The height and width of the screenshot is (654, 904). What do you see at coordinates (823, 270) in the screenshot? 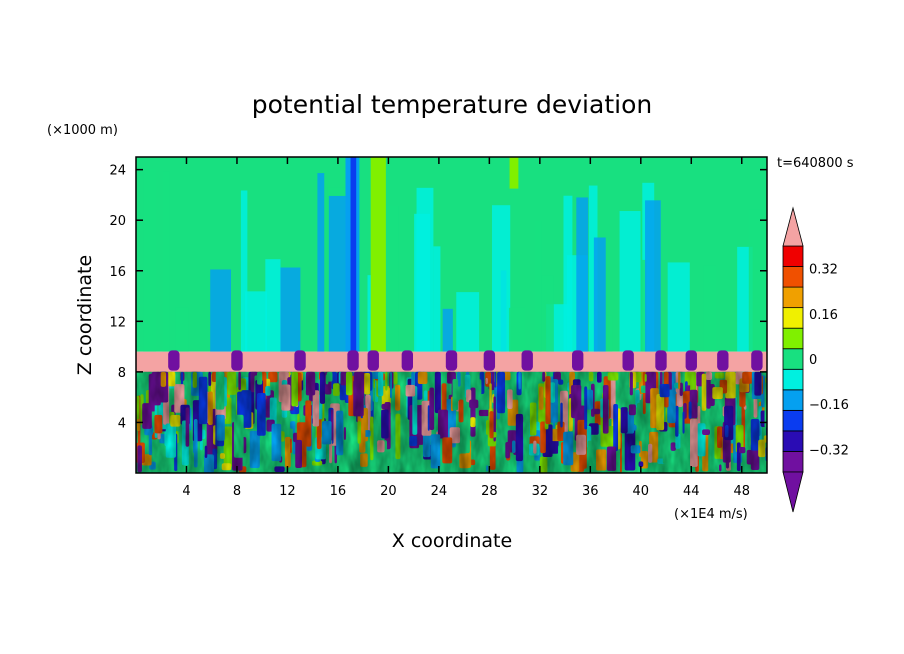
I see `colorbar-tick-label: 0.32` at bounding box center [823, 270].